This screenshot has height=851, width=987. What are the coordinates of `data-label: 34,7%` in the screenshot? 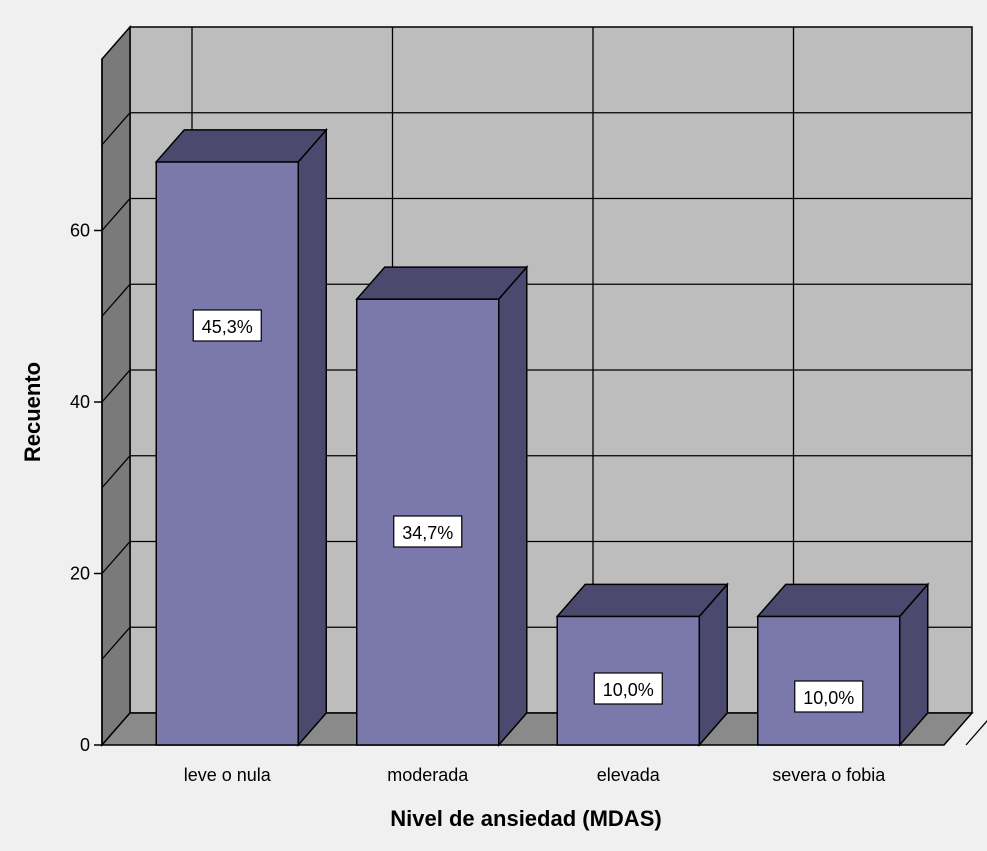 It's located at (427, 533).